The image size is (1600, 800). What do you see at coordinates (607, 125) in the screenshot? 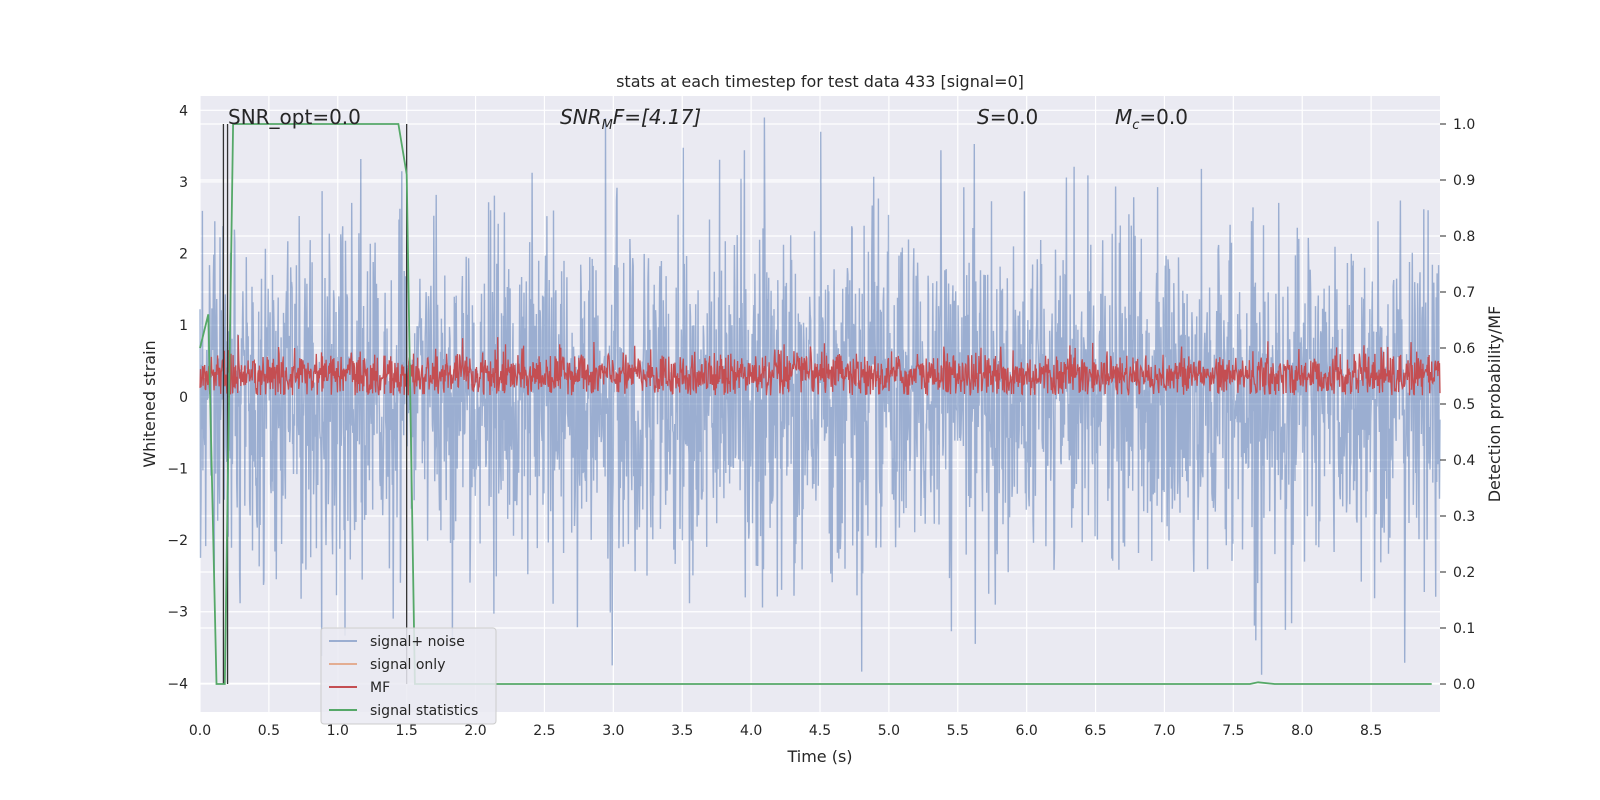
I see `annotation-snr-mf-sub: M` at bounding box center [607, 125].